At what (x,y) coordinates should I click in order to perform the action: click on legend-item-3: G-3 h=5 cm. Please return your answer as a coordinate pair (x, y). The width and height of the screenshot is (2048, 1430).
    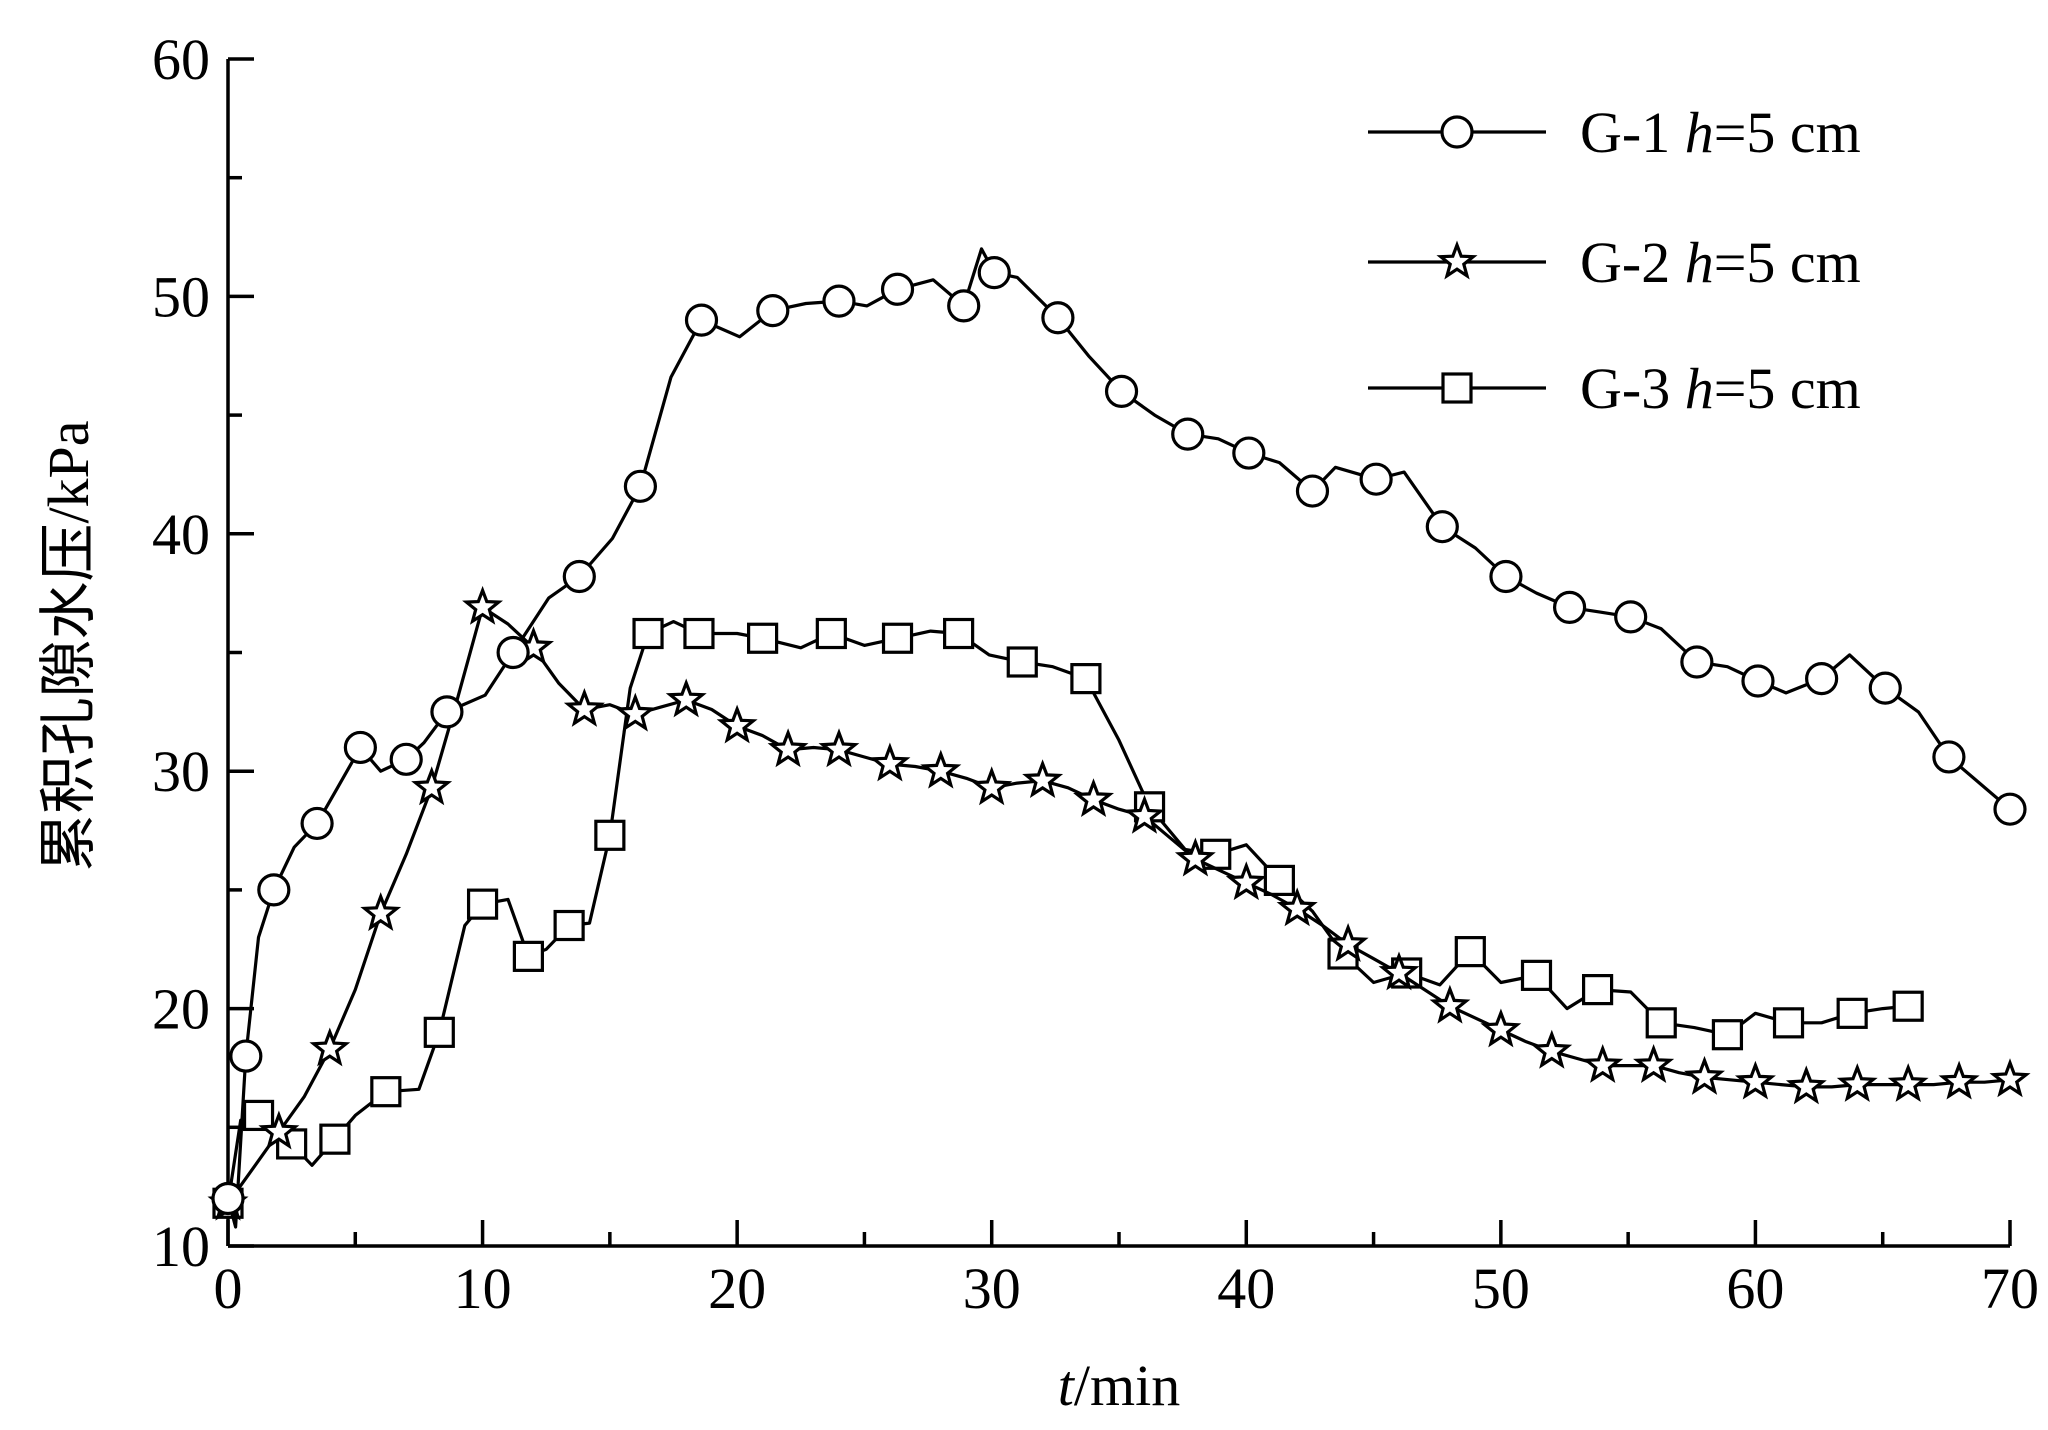
    Looking at the image, I should click on (1614, 388).